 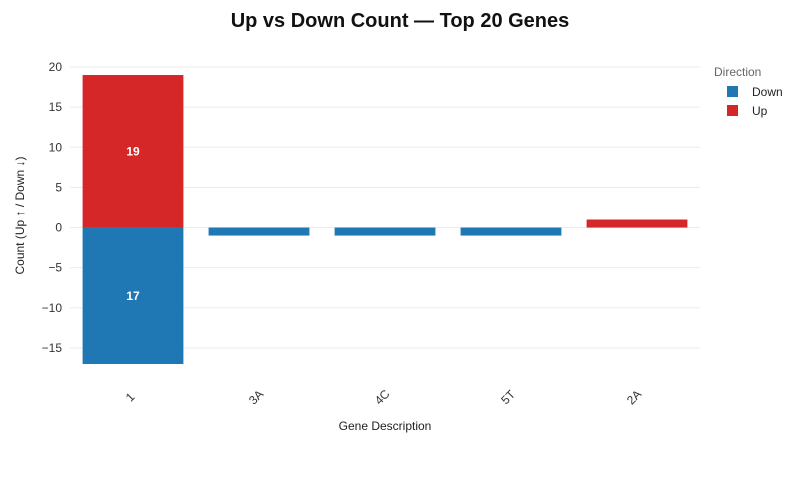 What do you see at coordinates (511, 231) in the screenshot?
I see `bar-down-5T` at bounding box center [511, 231].